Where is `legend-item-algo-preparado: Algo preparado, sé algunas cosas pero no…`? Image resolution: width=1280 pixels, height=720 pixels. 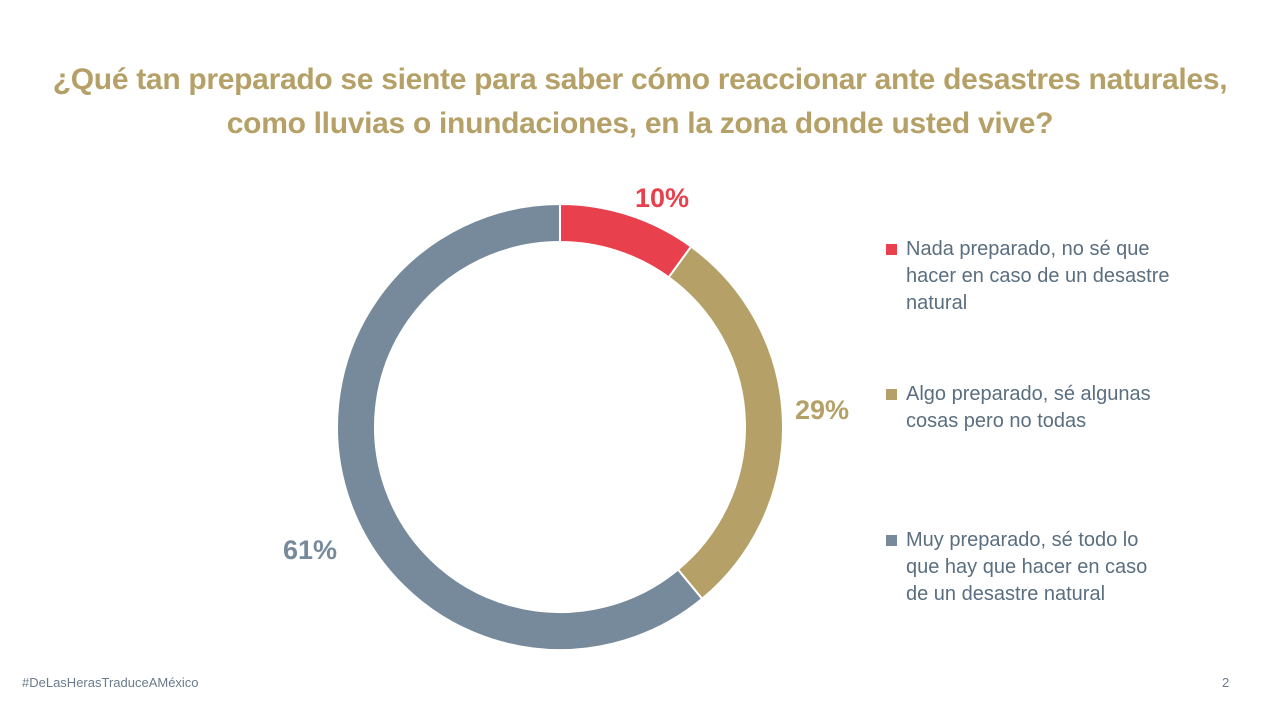 legend-item-algo-preparado: Algo preparado, sé algunas cosas pero no… is located at coordinates (1018, 408).